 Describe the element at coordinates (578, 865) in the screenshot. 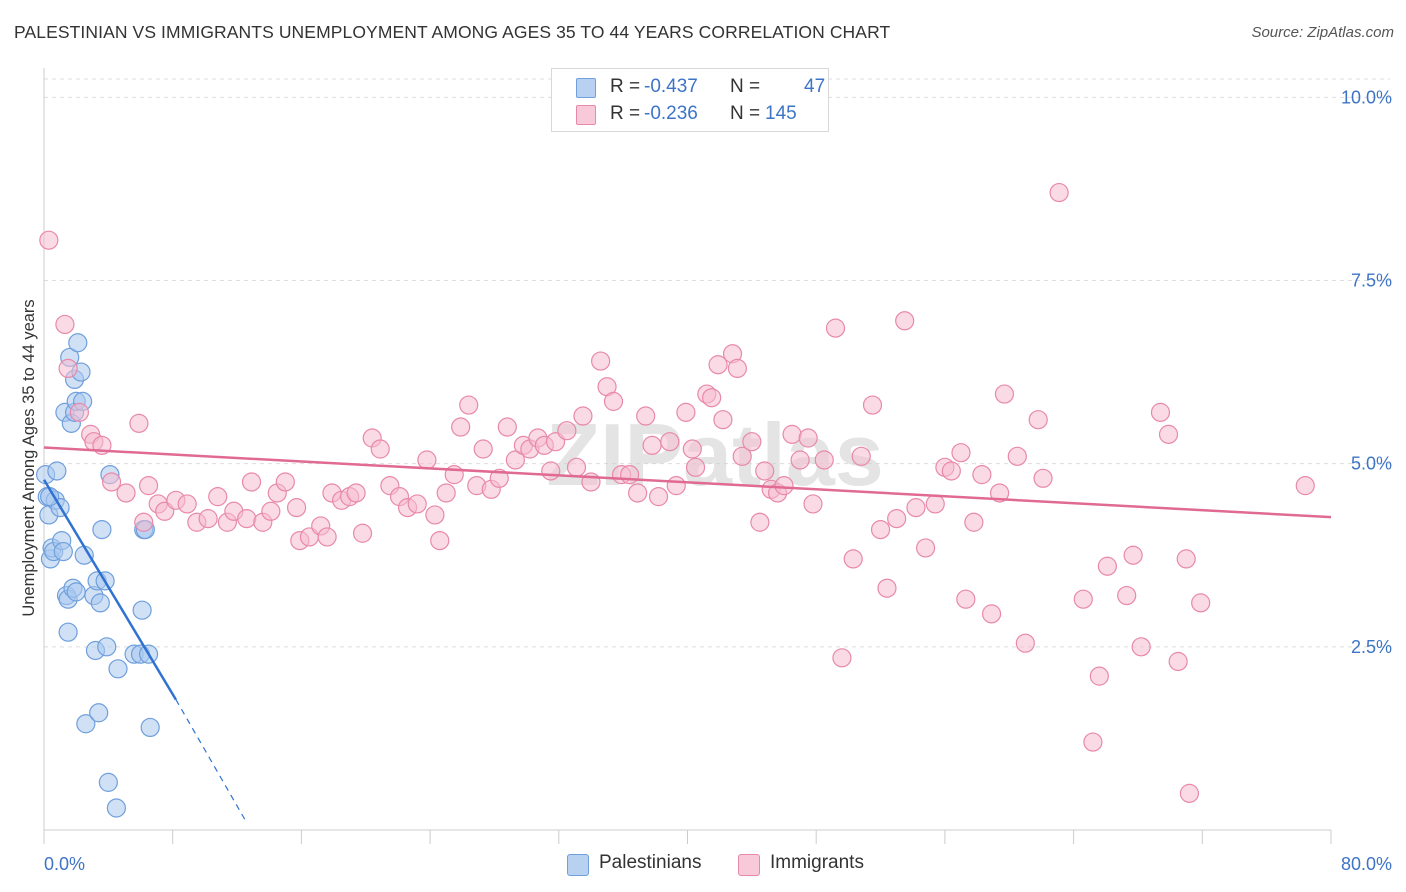

I see `palestinians-legend-swatch` at that location.